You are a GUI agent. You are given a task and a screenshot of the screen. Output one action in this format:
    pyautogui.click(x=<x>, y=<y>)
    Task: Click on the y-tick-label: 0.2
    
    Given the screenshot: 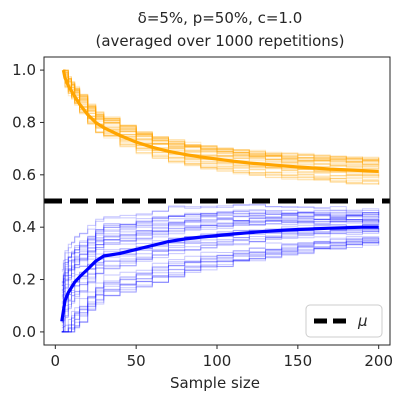 What is the action you would take?
    pyautogui.click(x=24, y=280)
    